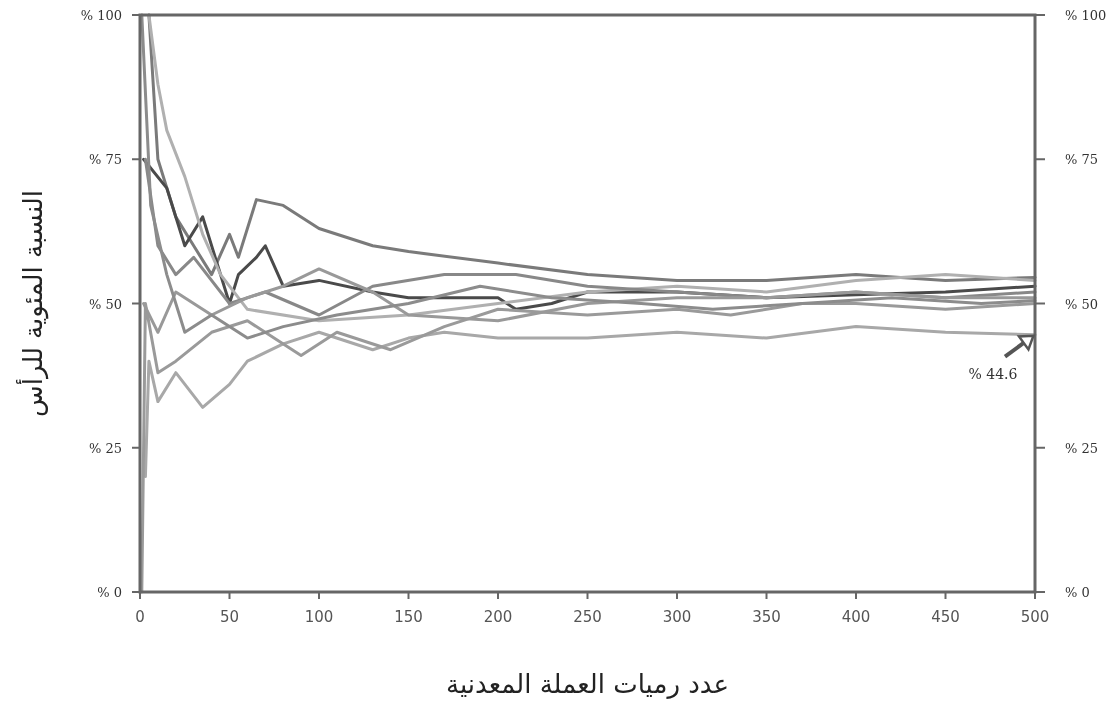 Image resolution: width=1114 pixels, height=708 pixels. I want to click on x-tick-label: 300, so click(677, 617).